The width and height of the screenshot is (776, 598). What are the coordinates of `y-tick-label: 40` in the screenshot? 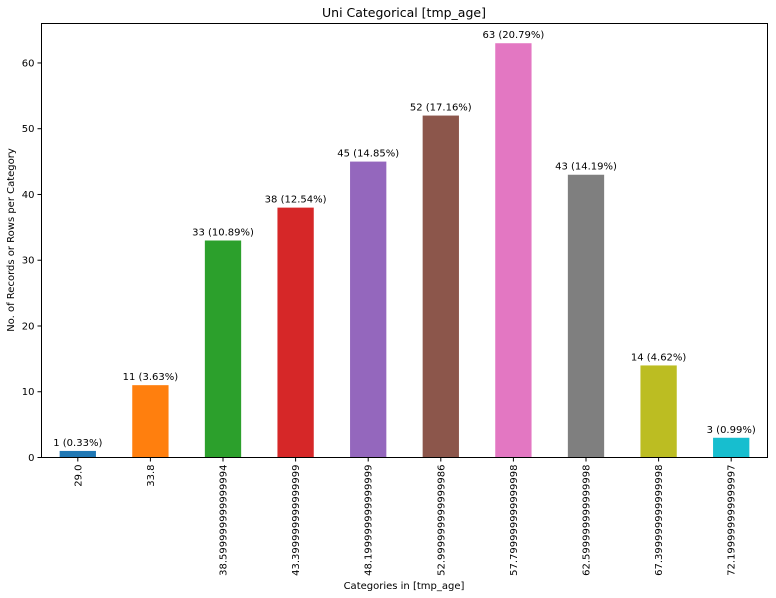 It's located at (28, 195).